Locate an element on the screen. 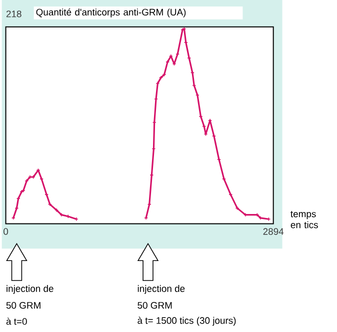 The height and width of the screenshot is (332, 337). chart-title: Quantité d'anticorps anti-GRM (UA) is located at coordinates (111, 13).